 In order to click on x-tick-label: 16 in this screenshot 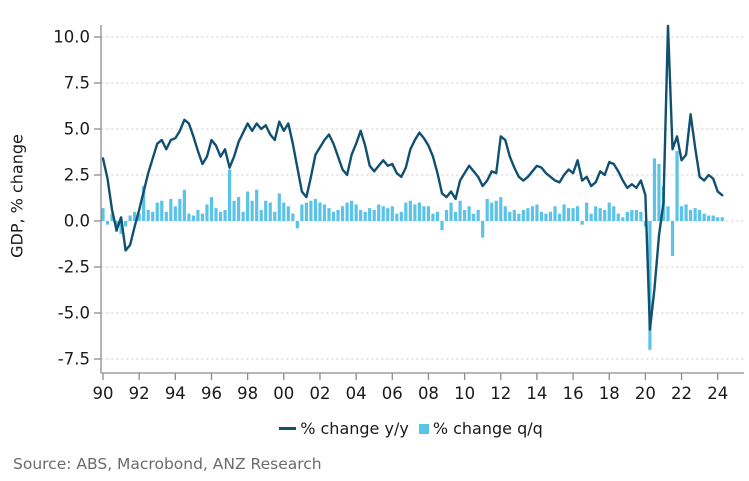, I will do `click(573, 393)`.